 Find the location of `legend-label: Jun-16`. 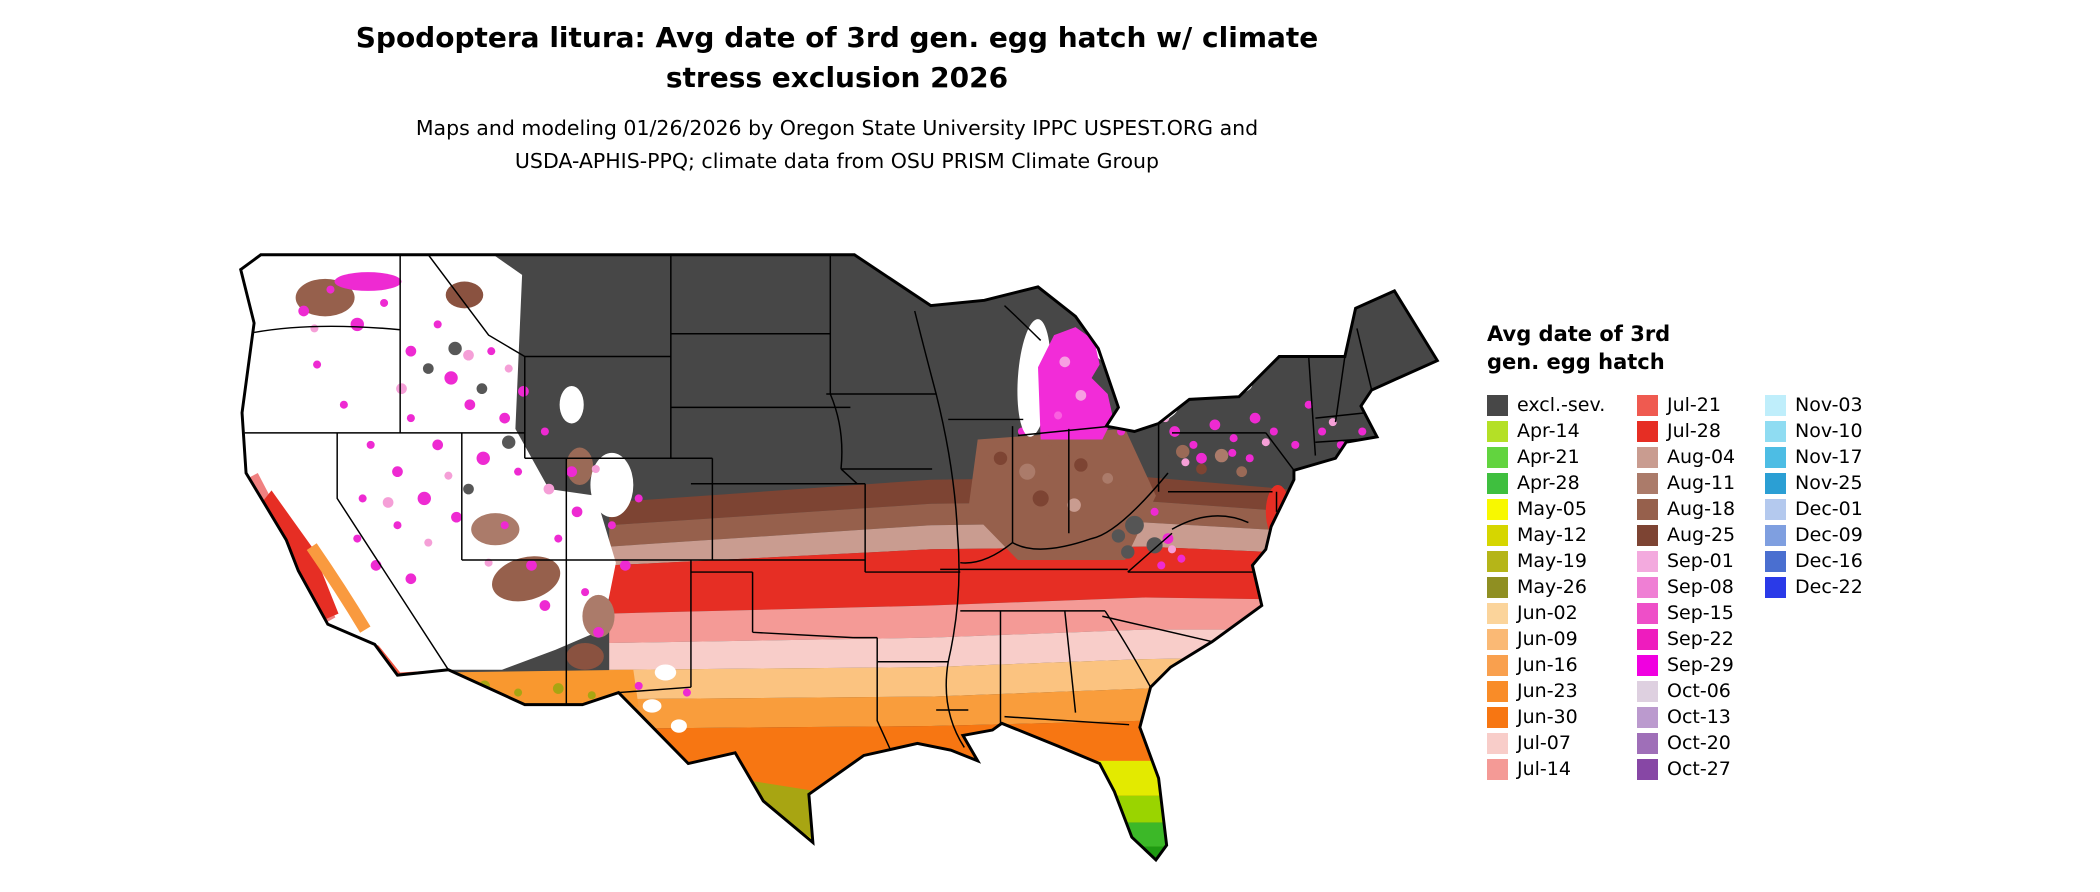

legend-label: Jun-16 is located at coordinates (1547, 665).